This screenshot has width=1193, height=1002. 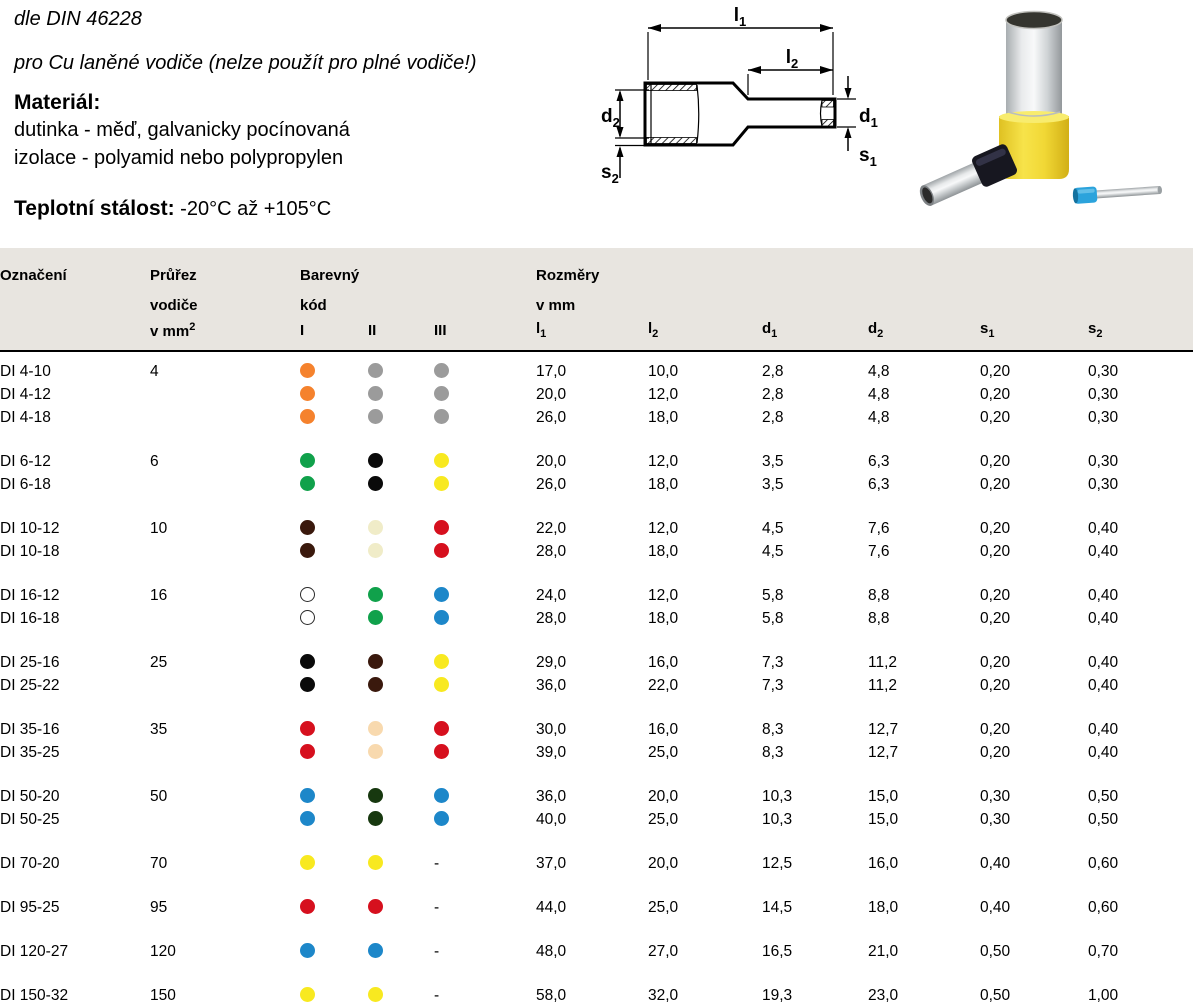 What do you see at coordinates (773, 417) in the screenshot?
I see `dimension-cell: 2,8` at bounding box center [773, 417].